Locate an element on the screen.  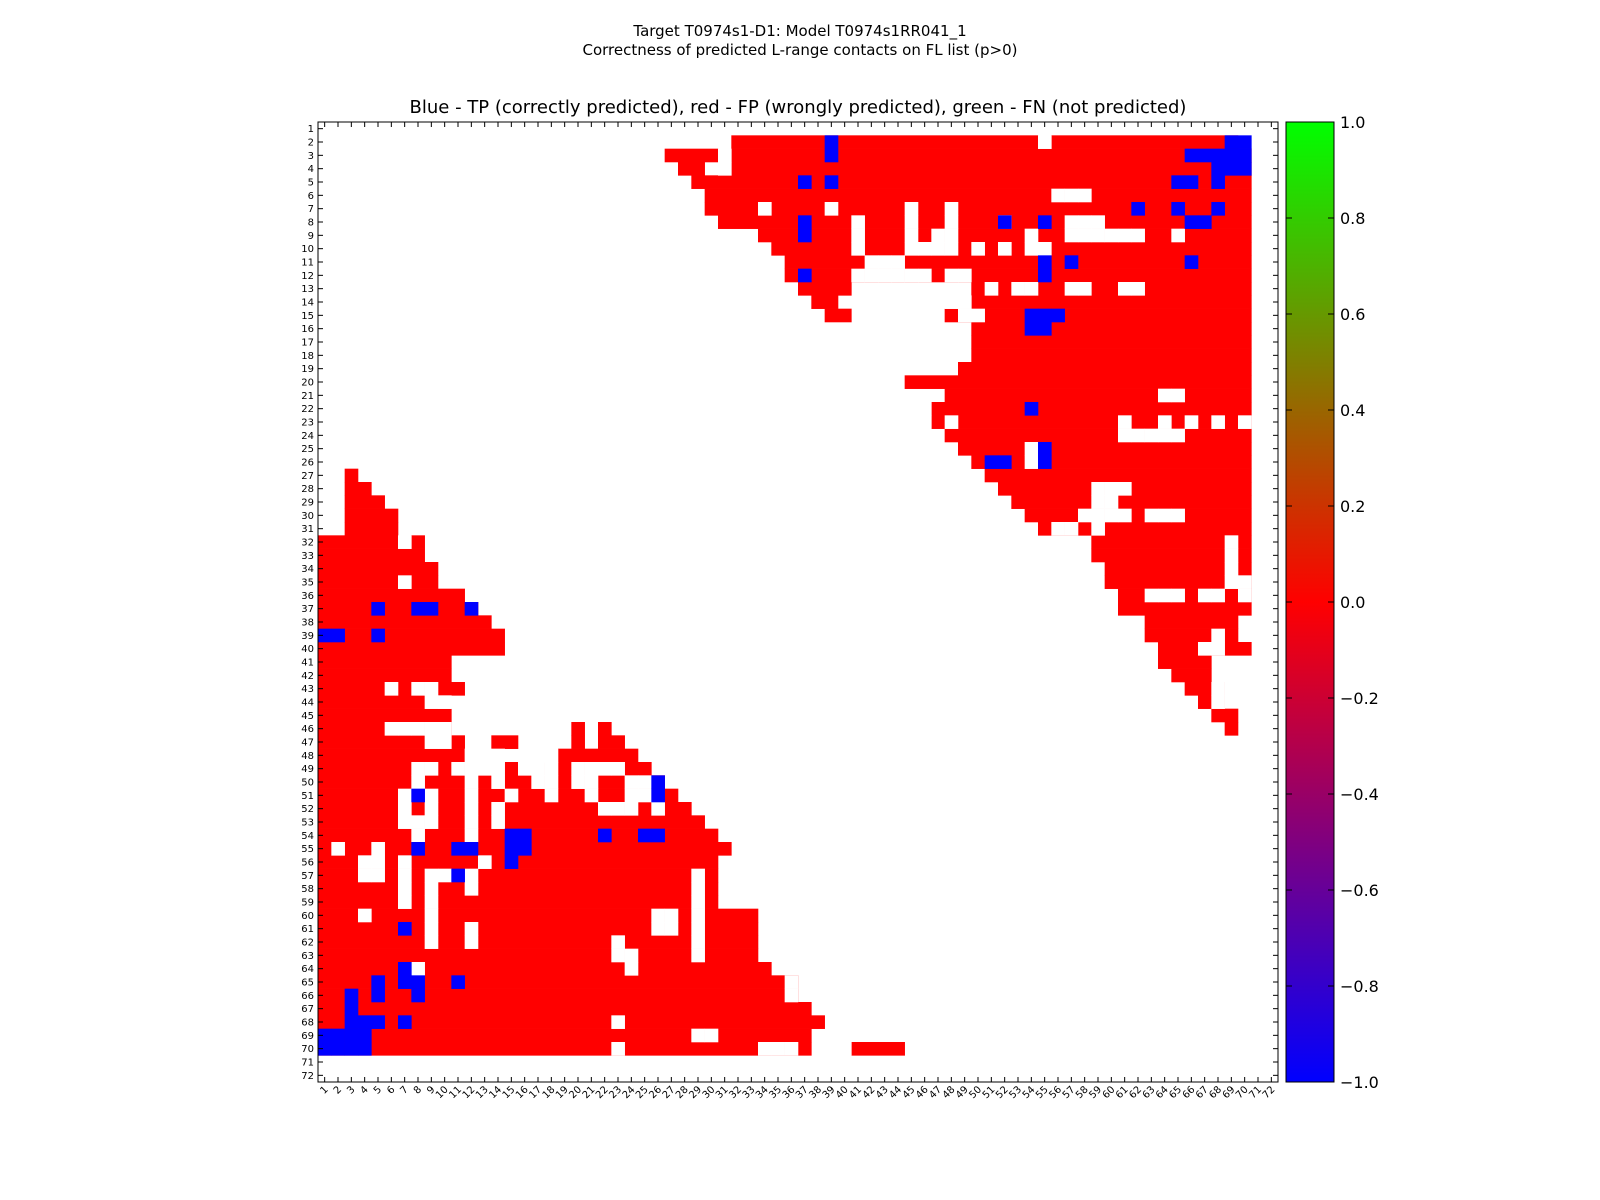
y-tick-label: 47 is located at coordinates (307, 743).